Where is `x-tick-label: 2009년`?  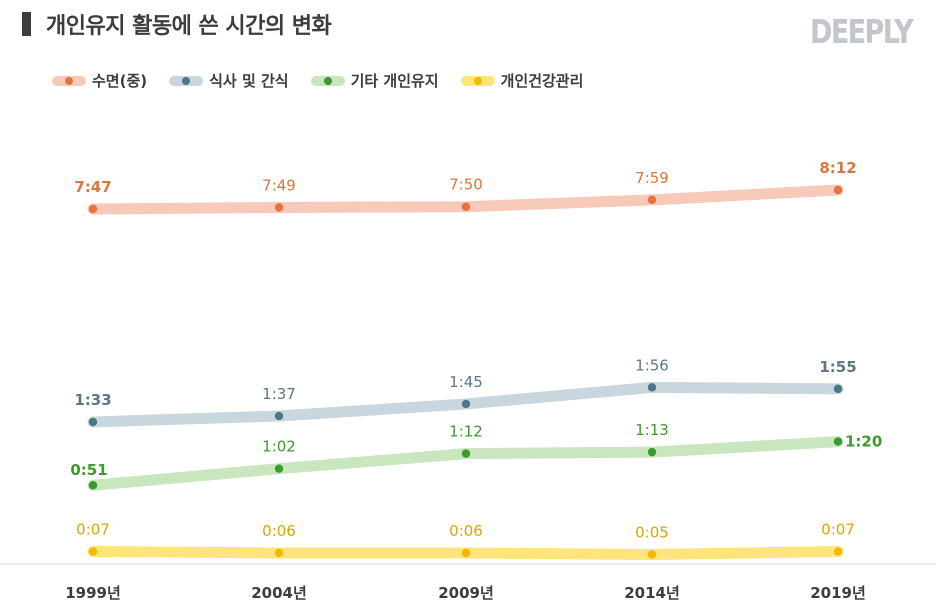 x-tick-label: 2009년 is located at coordinates (466, 593).